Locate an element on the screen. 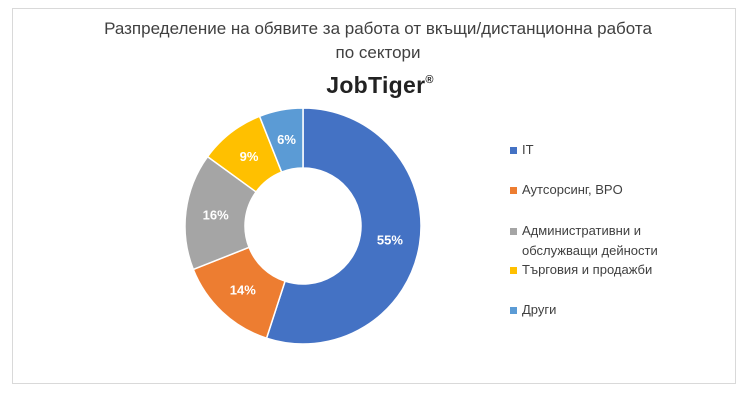 Image resolution: width=748 pixels, height=408 pixels. slice-it is located at coordinates (343, 226).